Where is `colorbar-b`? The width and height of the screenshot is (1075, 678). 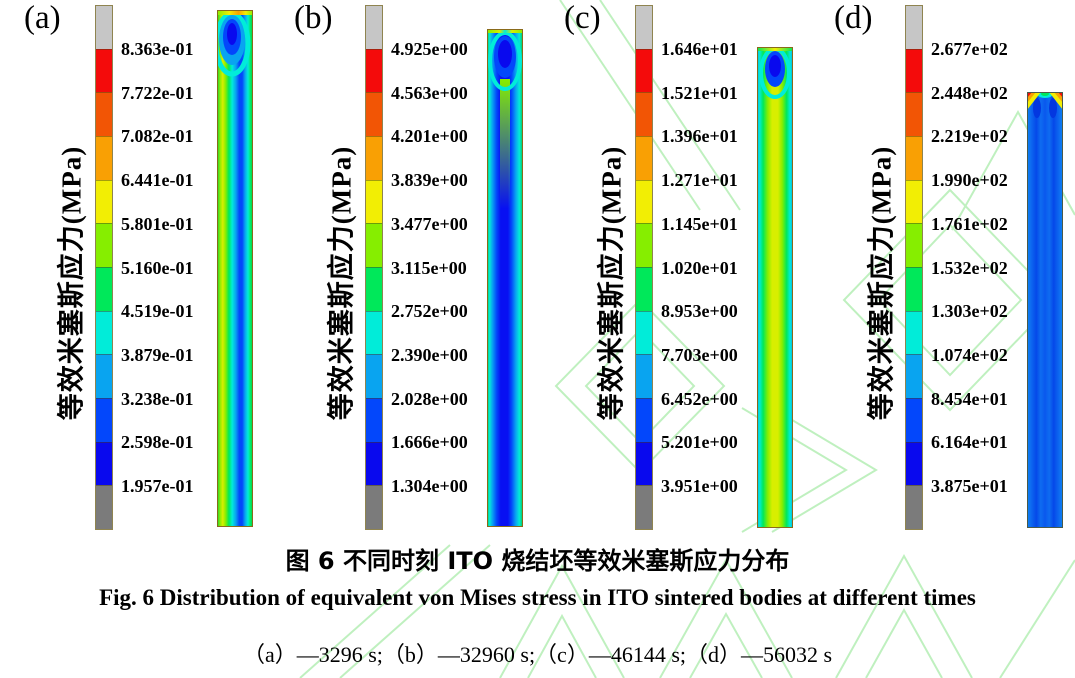 colorbar-b is located at coordinates (374, 267).